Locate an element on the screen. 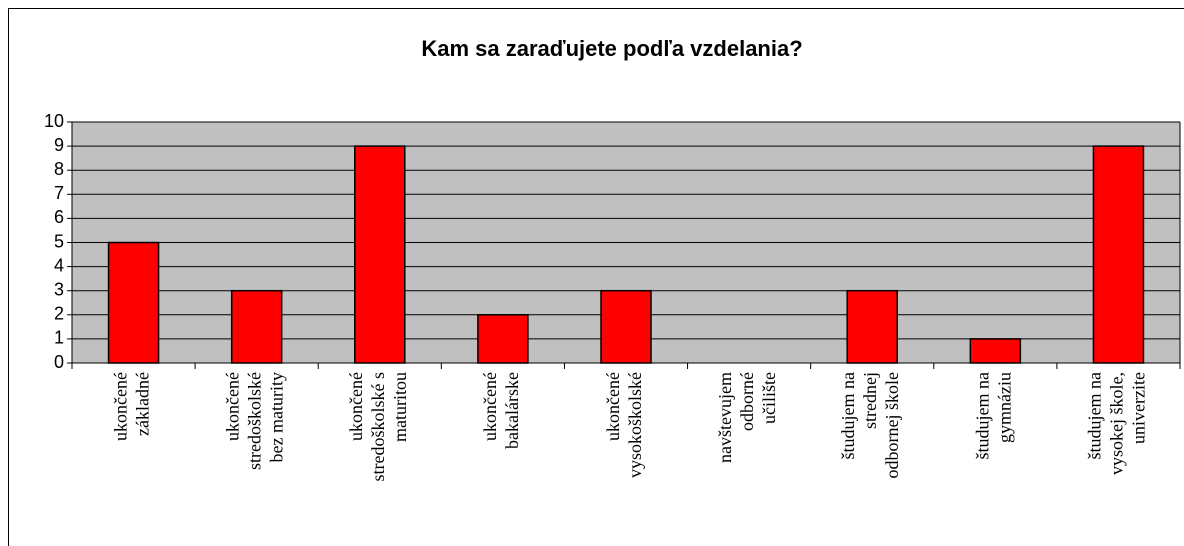 The height and width of the screenshot is (546, 1184). x-tick-label: študujem na strednej odbornej škole is located at coordinates (870, 425).